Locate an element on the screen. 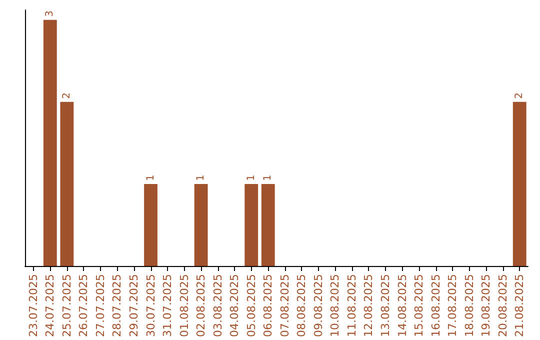 The height and width of the screenshot is (340, 540). x-tick-label: 03.08.2025 is located at coordinates (217, 306).